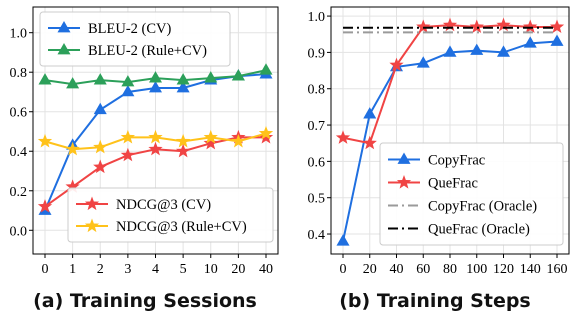  What do you see at coordinates (479, 230) in the screenshot?
I see `legend-label-quefrac-oracle: QueFrac (Oracle)` at bounding box center [479, 230].